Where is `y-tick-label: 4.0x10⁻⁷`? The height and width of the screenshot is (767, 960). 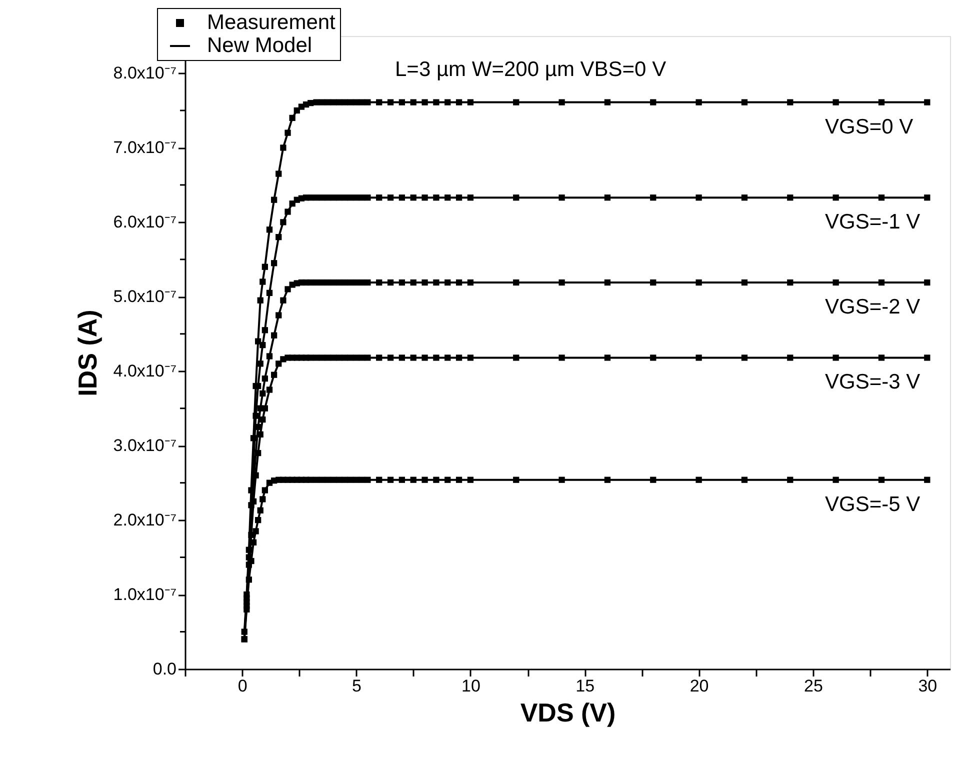
y-tick-label: 4.0x10⁻⁷ is located at coordinates (144, 371).